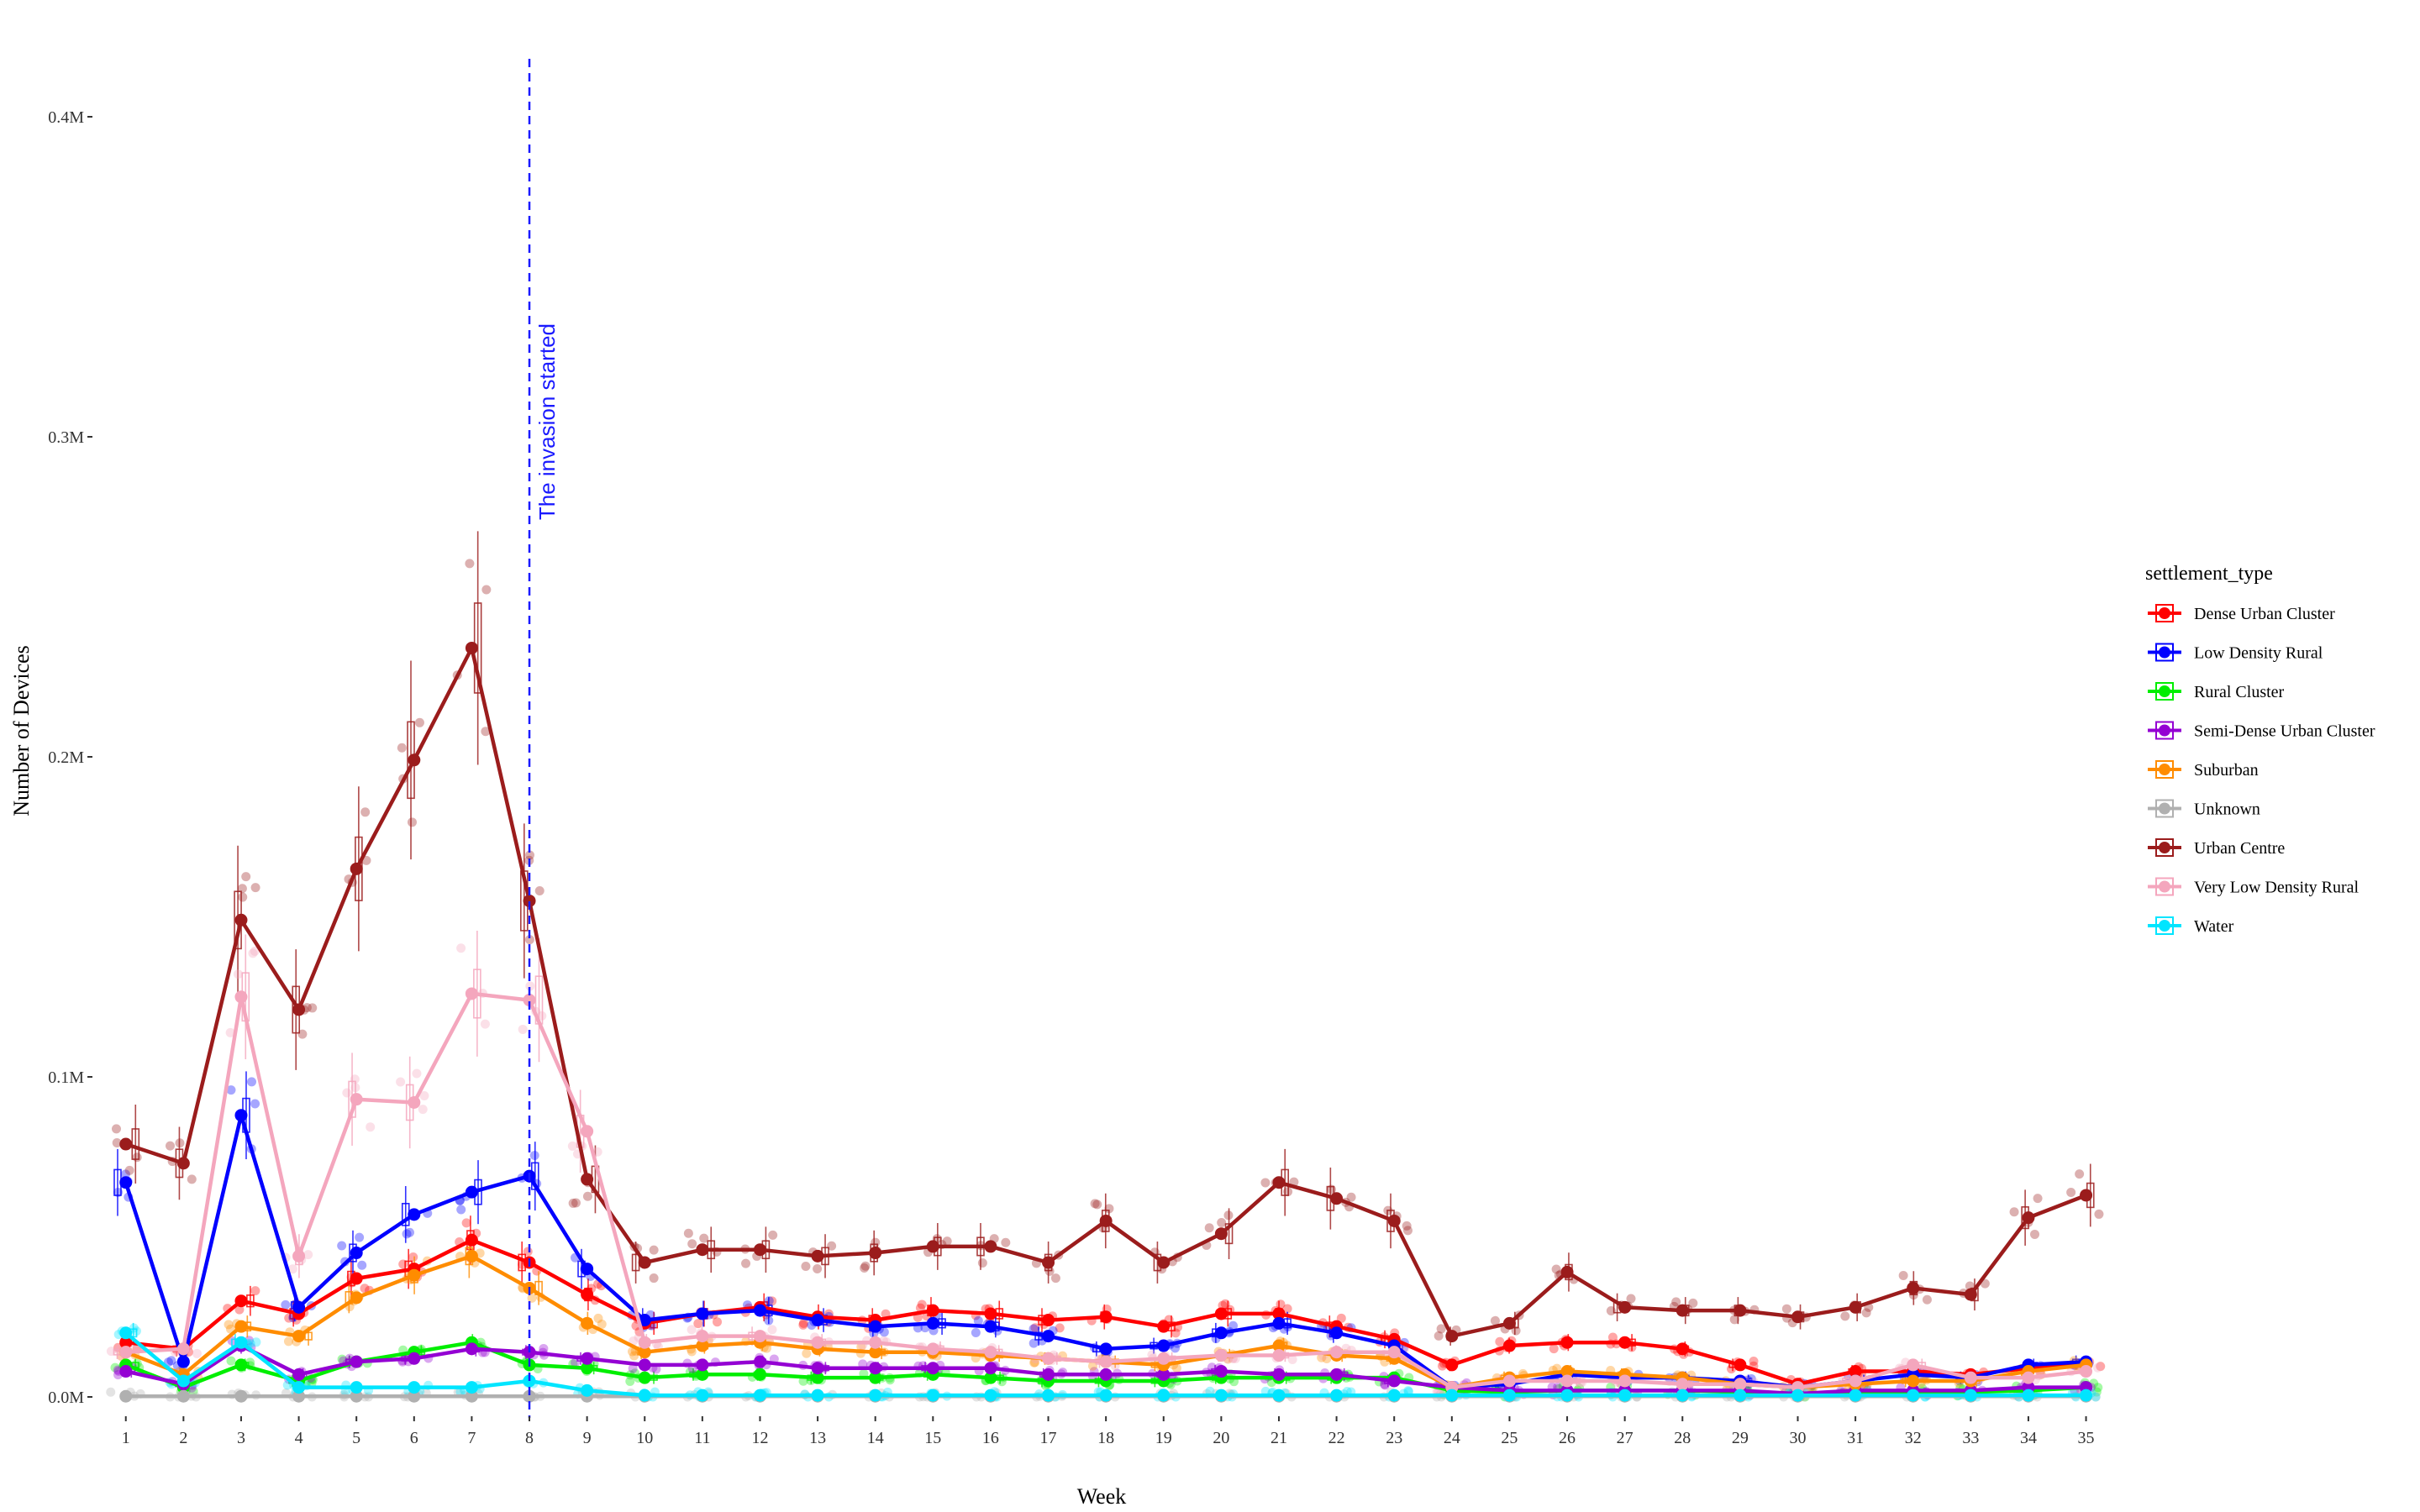 Image resolution: width=2420 pixels, height=1512 pixels. I want to click on x-tick-label: 21, so click(1278, 1438).